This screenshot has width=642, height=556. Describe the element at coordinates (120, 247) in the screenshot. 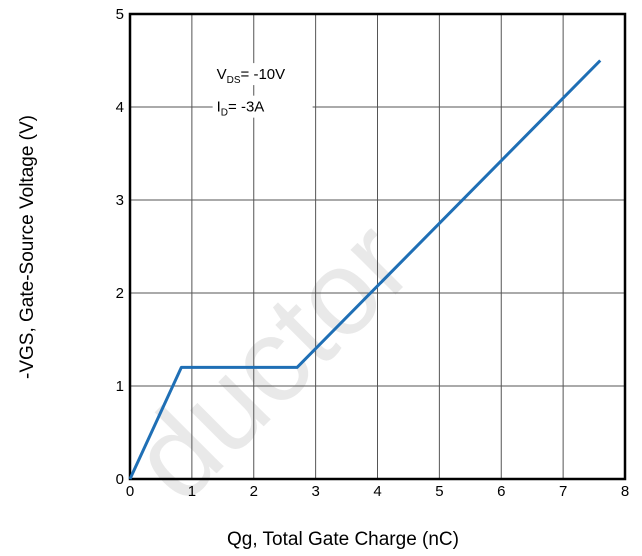

I see `y-tick-labels: 0 1 2 3 4 5` at that location.